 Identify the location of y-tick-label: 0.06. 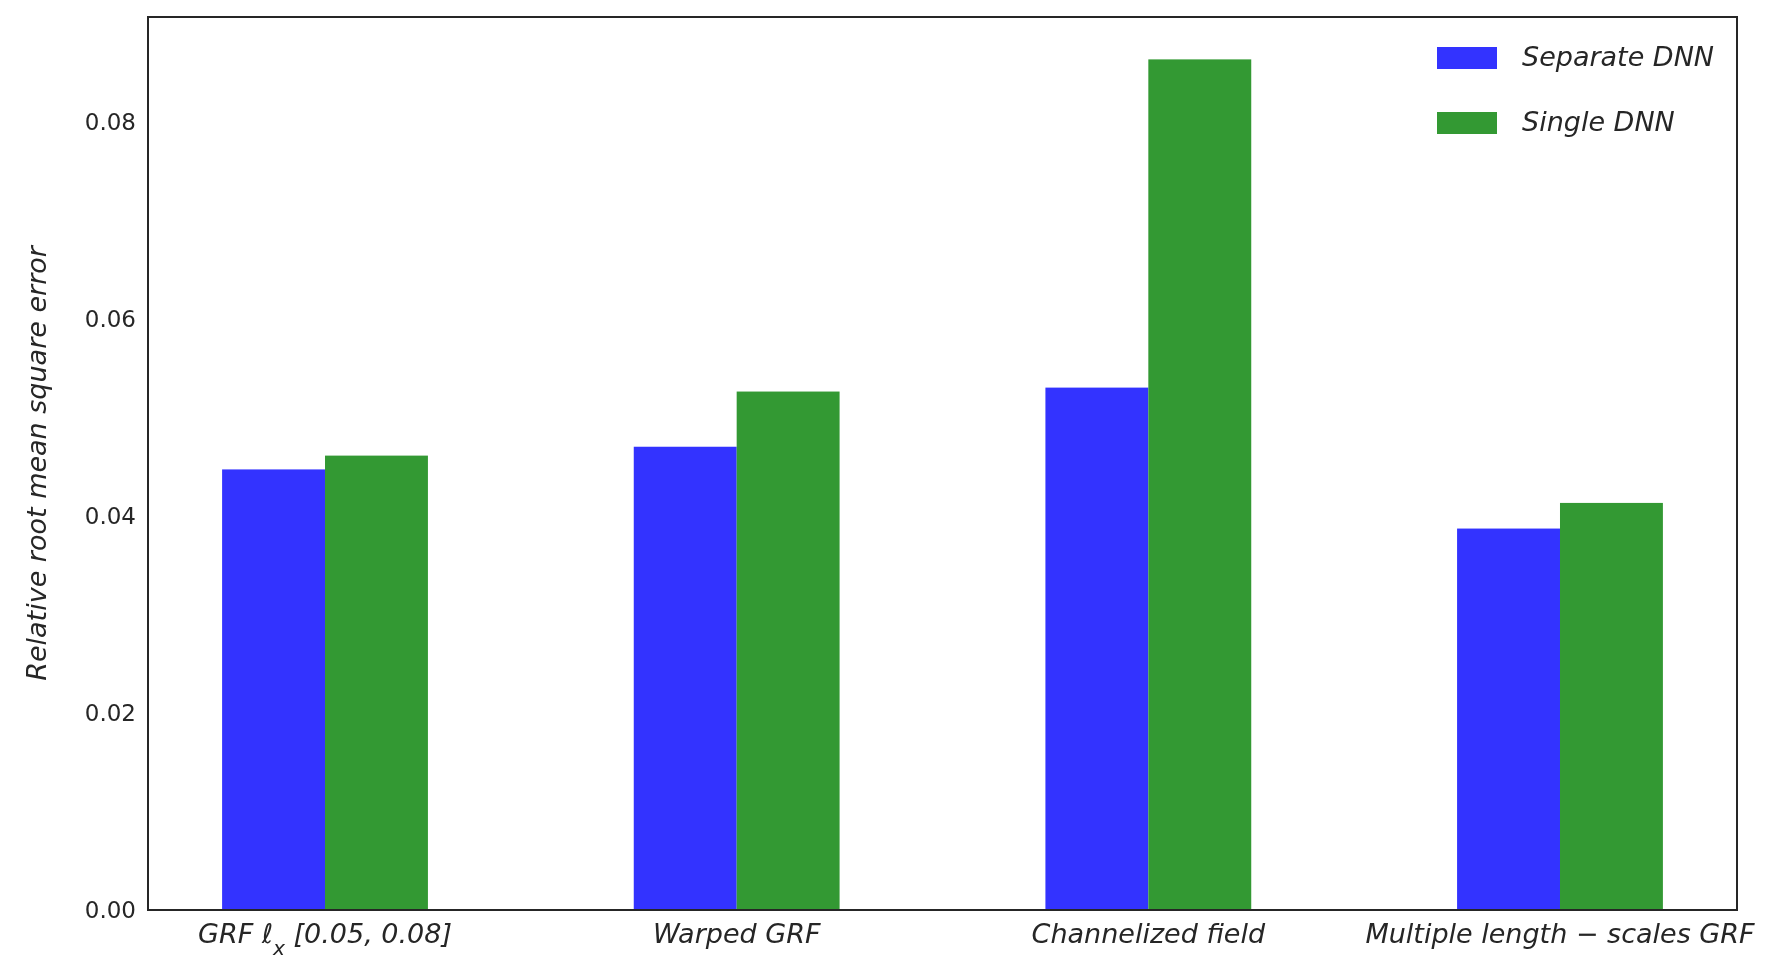
(110, 318).